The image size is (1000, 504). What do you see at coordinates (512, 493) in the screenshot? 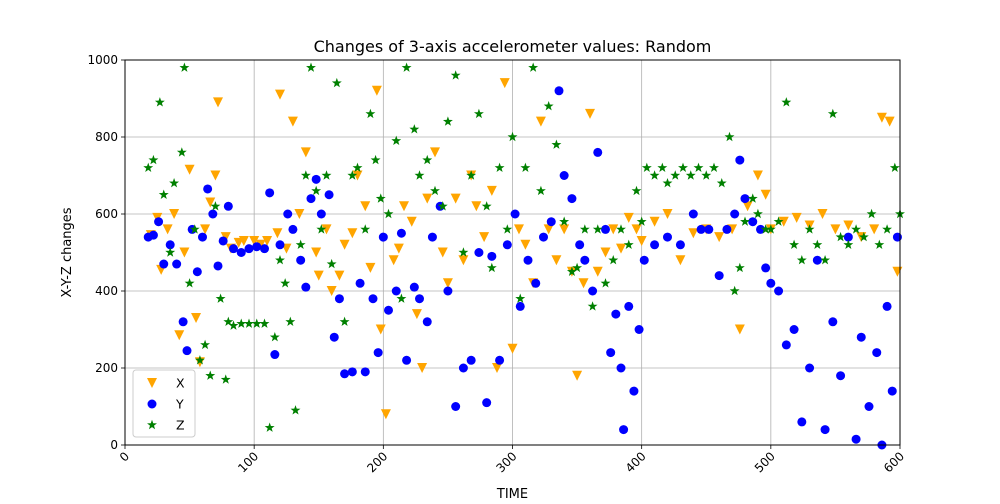
I see `x-axis-label: TIME` at bounding box center [512, 493].